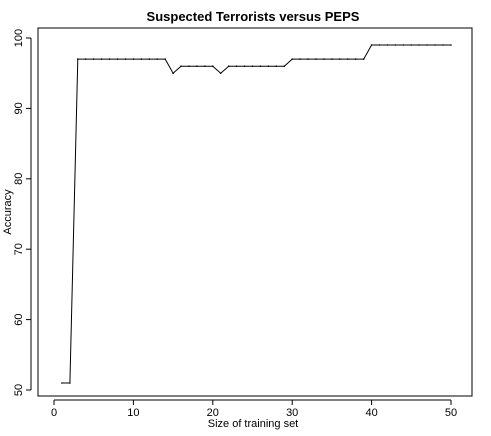 Image resolution: width=491 pixels, height=436 pixels. I want to click on x-tick-label: 20, so click(213, 413).